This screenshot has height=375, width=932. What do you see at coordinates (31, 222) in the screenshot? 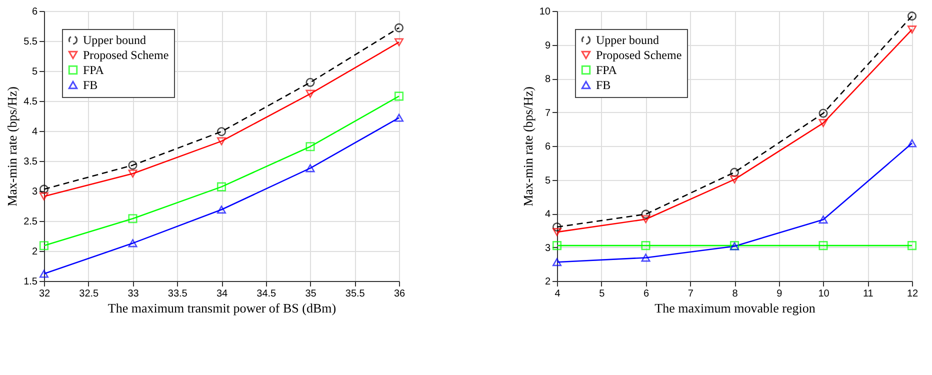
I see `y-tick-label: 2.5` at bounding box center [31, 222].